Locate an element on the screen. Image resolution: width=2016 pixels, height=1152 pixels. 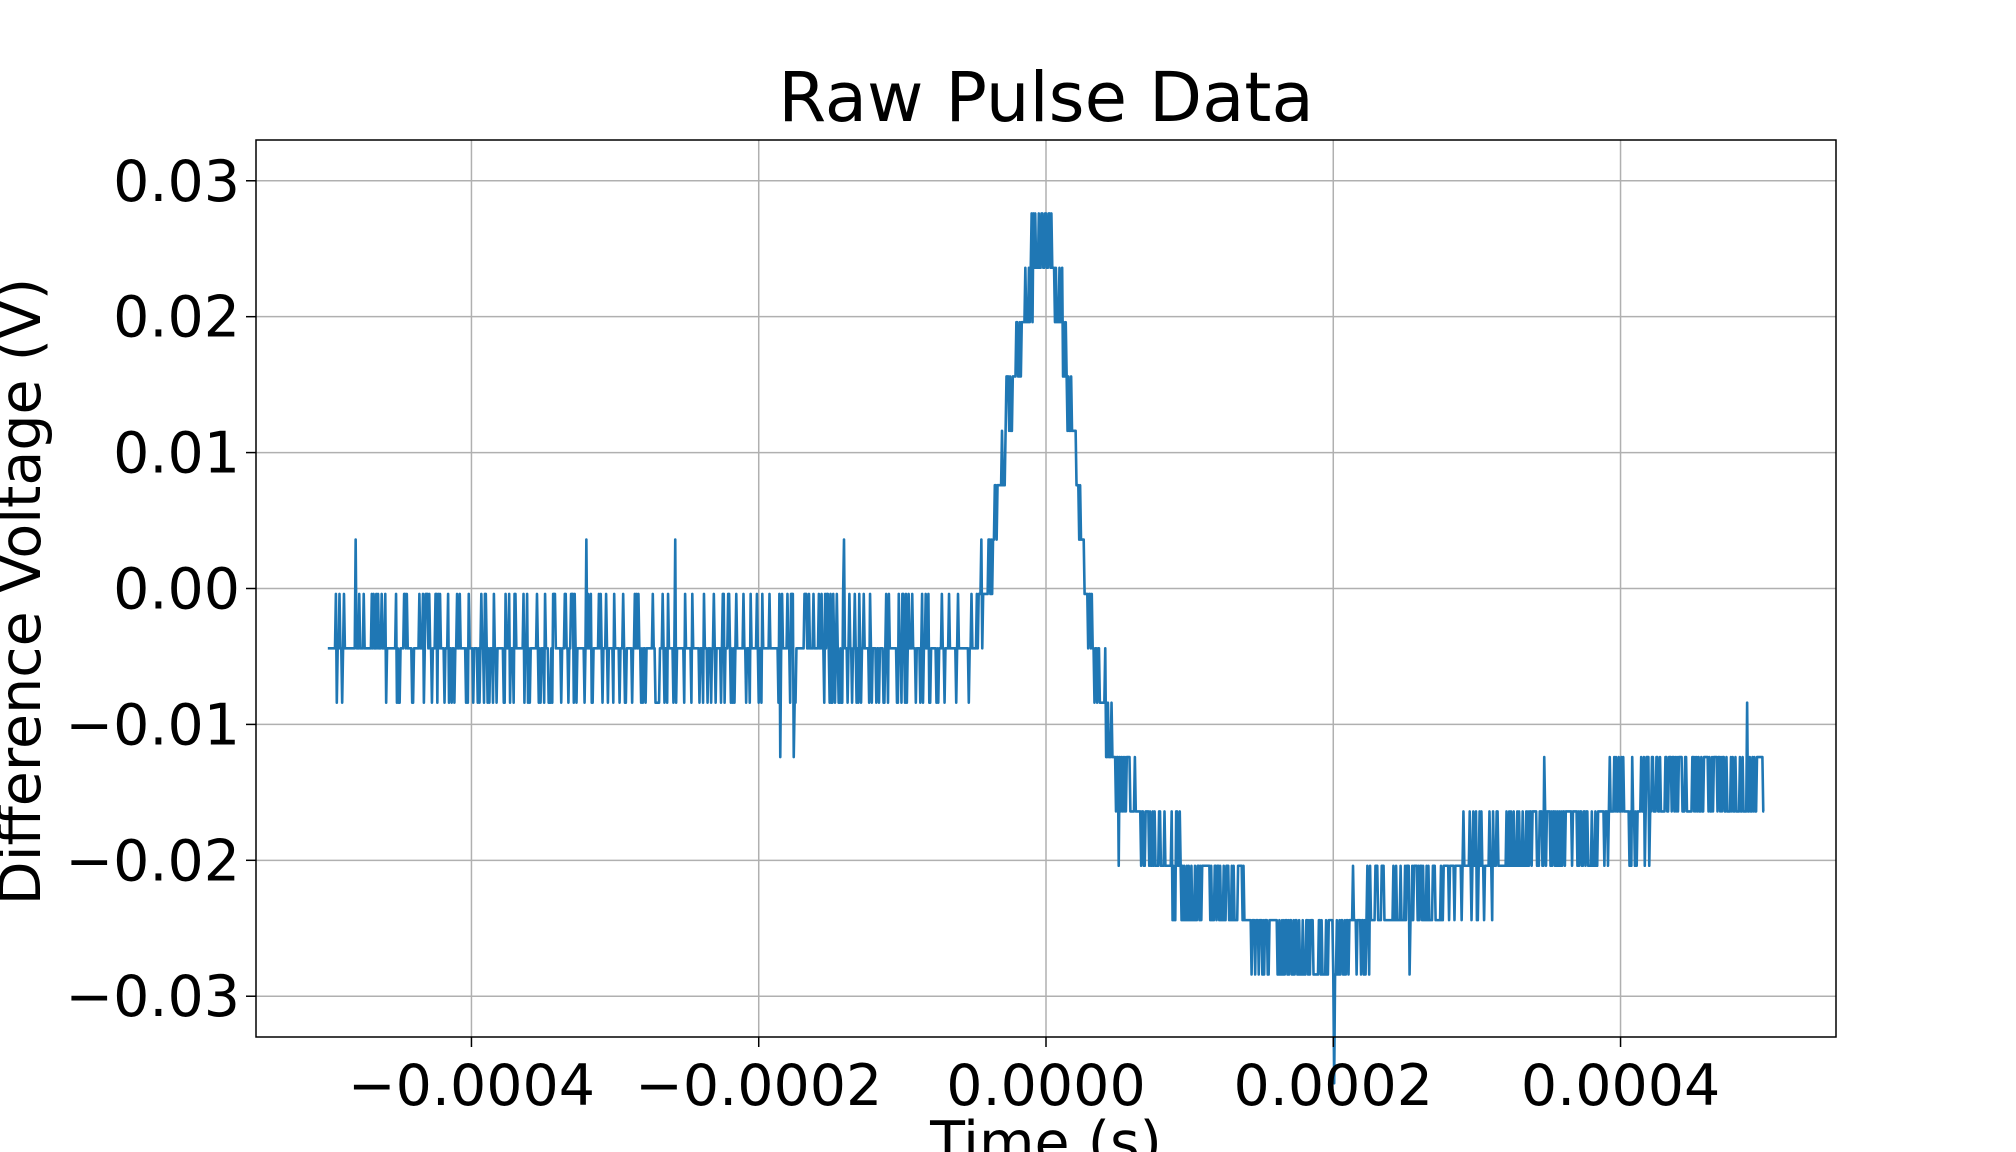
y-axis-label: Difference Voltage (V) is located at coordinates (27, 591).